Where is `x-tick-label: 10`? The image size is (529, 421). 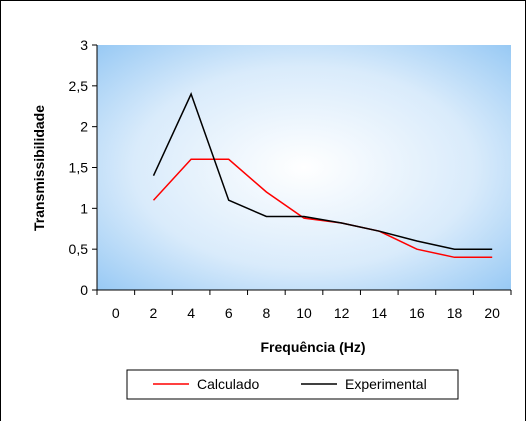 x-tick-label: 10 is located at coordinates (304, 313).